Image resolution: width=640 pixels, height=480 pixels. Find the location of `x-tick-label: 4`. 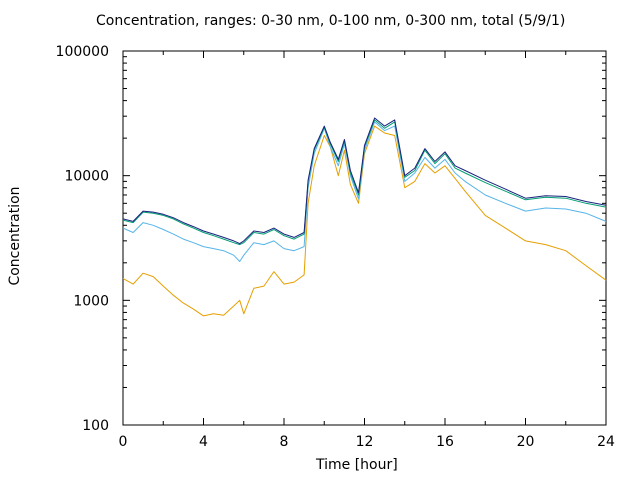

x-tick-label: 4 is located at coordinates (203, 442).